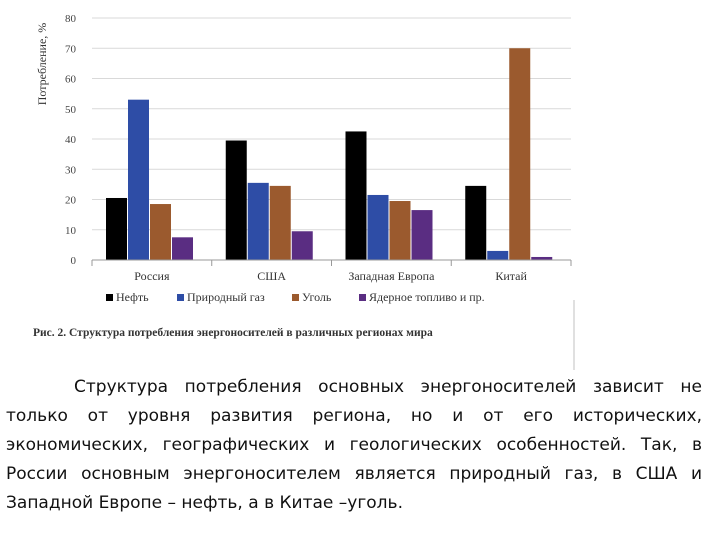 The height and width of the screenshot is (540, 720). Describe the element at coordinates (317, 297) in the screenshot. I see `legend-entry-2: Уголь` at that location.